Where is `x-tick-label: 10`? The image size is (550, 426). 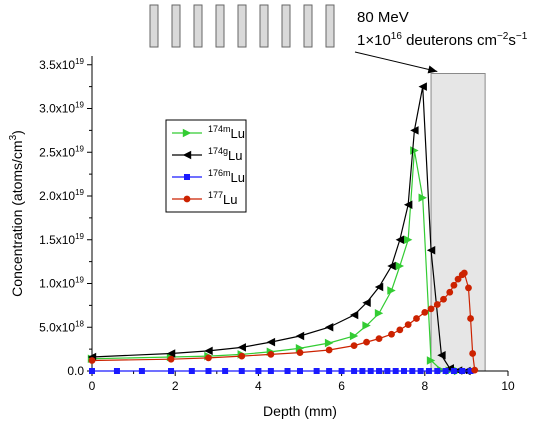 x-tick-label: 10 is located at coordinates (508, 386).